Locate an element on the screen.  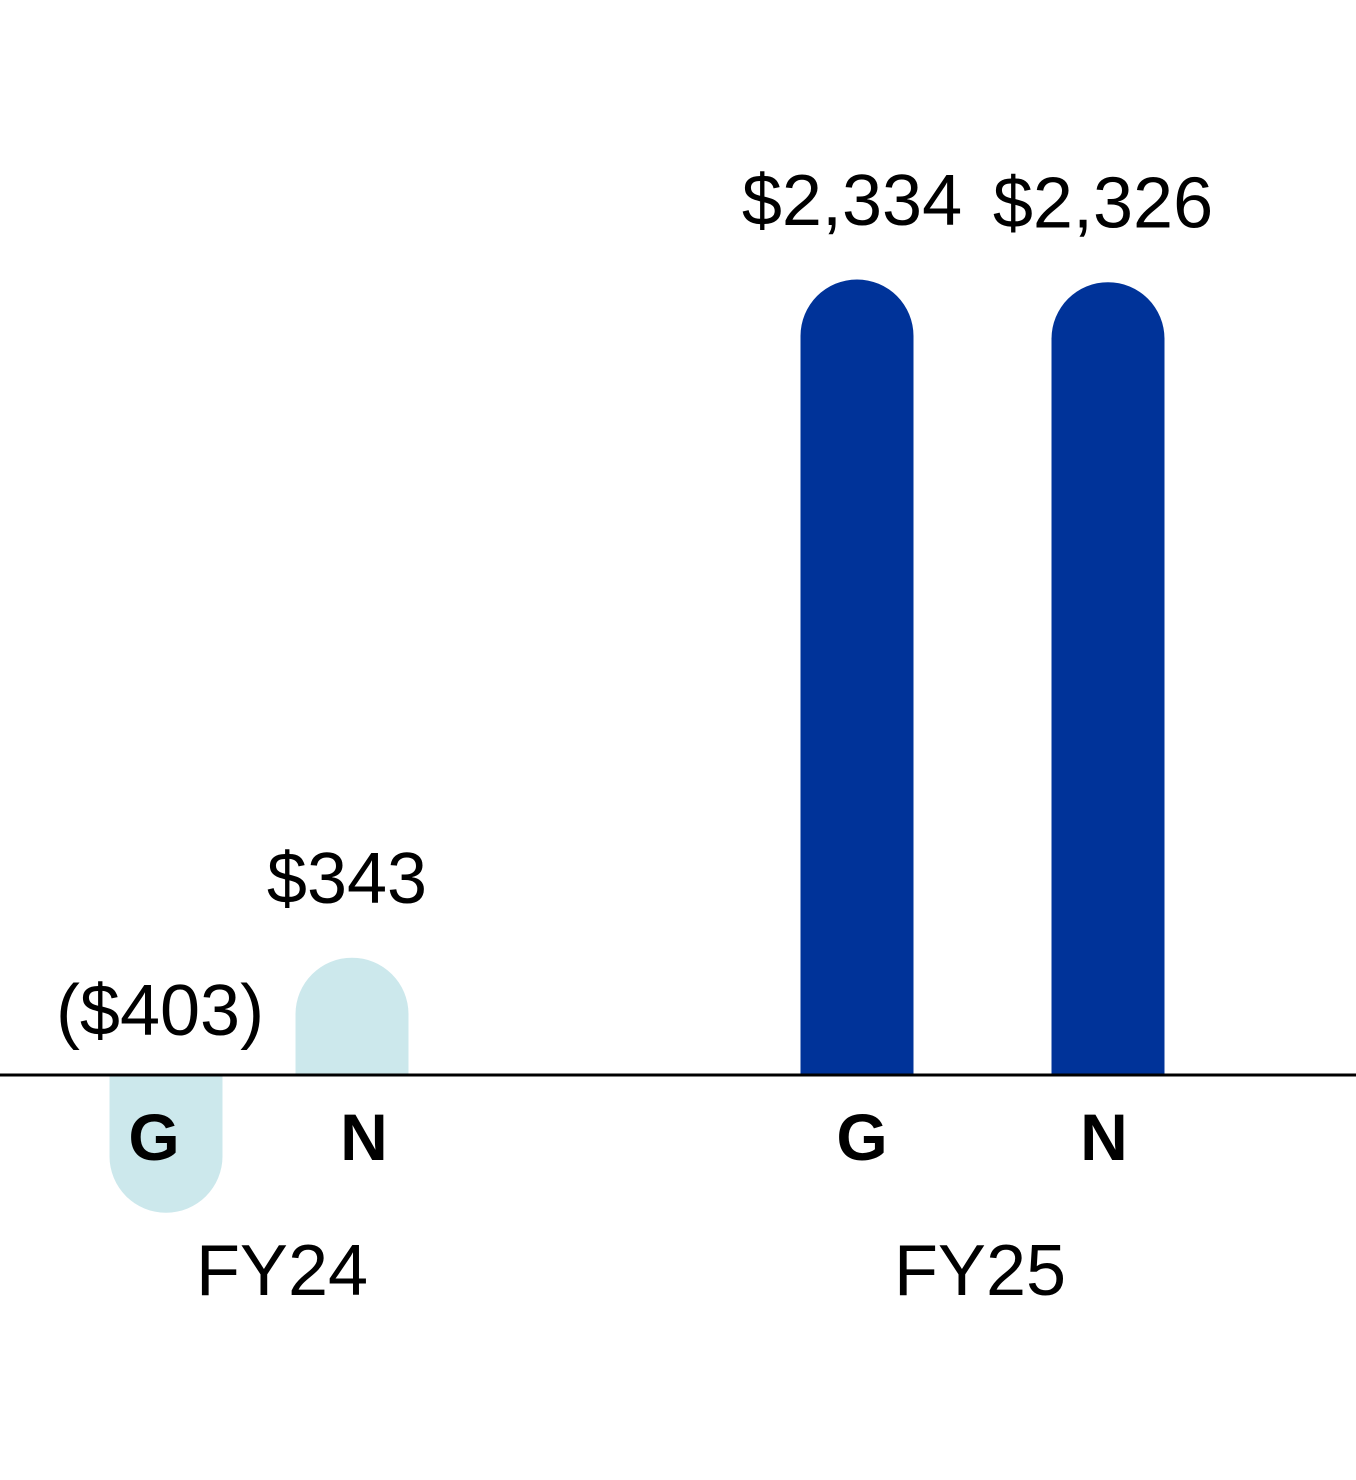
group-label-fy25: FY25 is located at coordinates (980, 1271).